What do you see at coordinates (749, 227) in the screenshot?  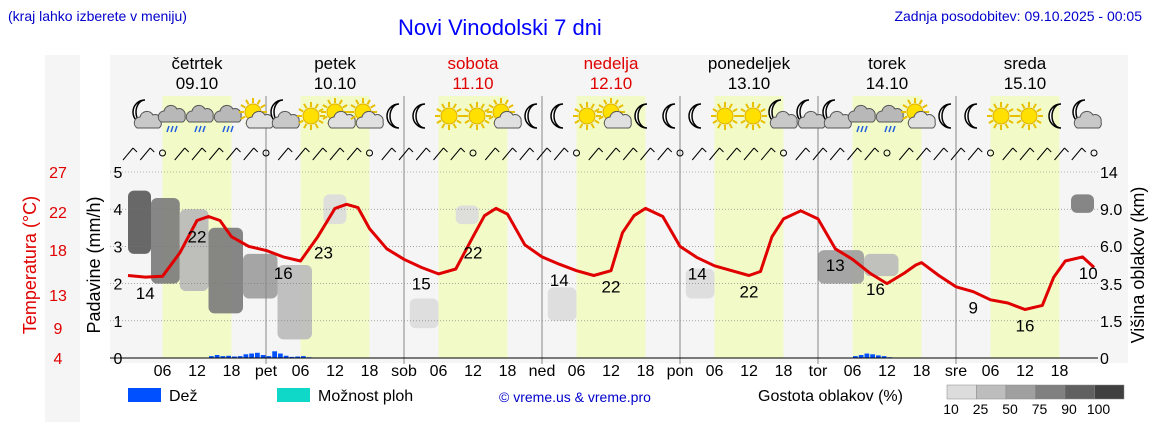 I see `daylight-band` at bounding box center [749, 227].